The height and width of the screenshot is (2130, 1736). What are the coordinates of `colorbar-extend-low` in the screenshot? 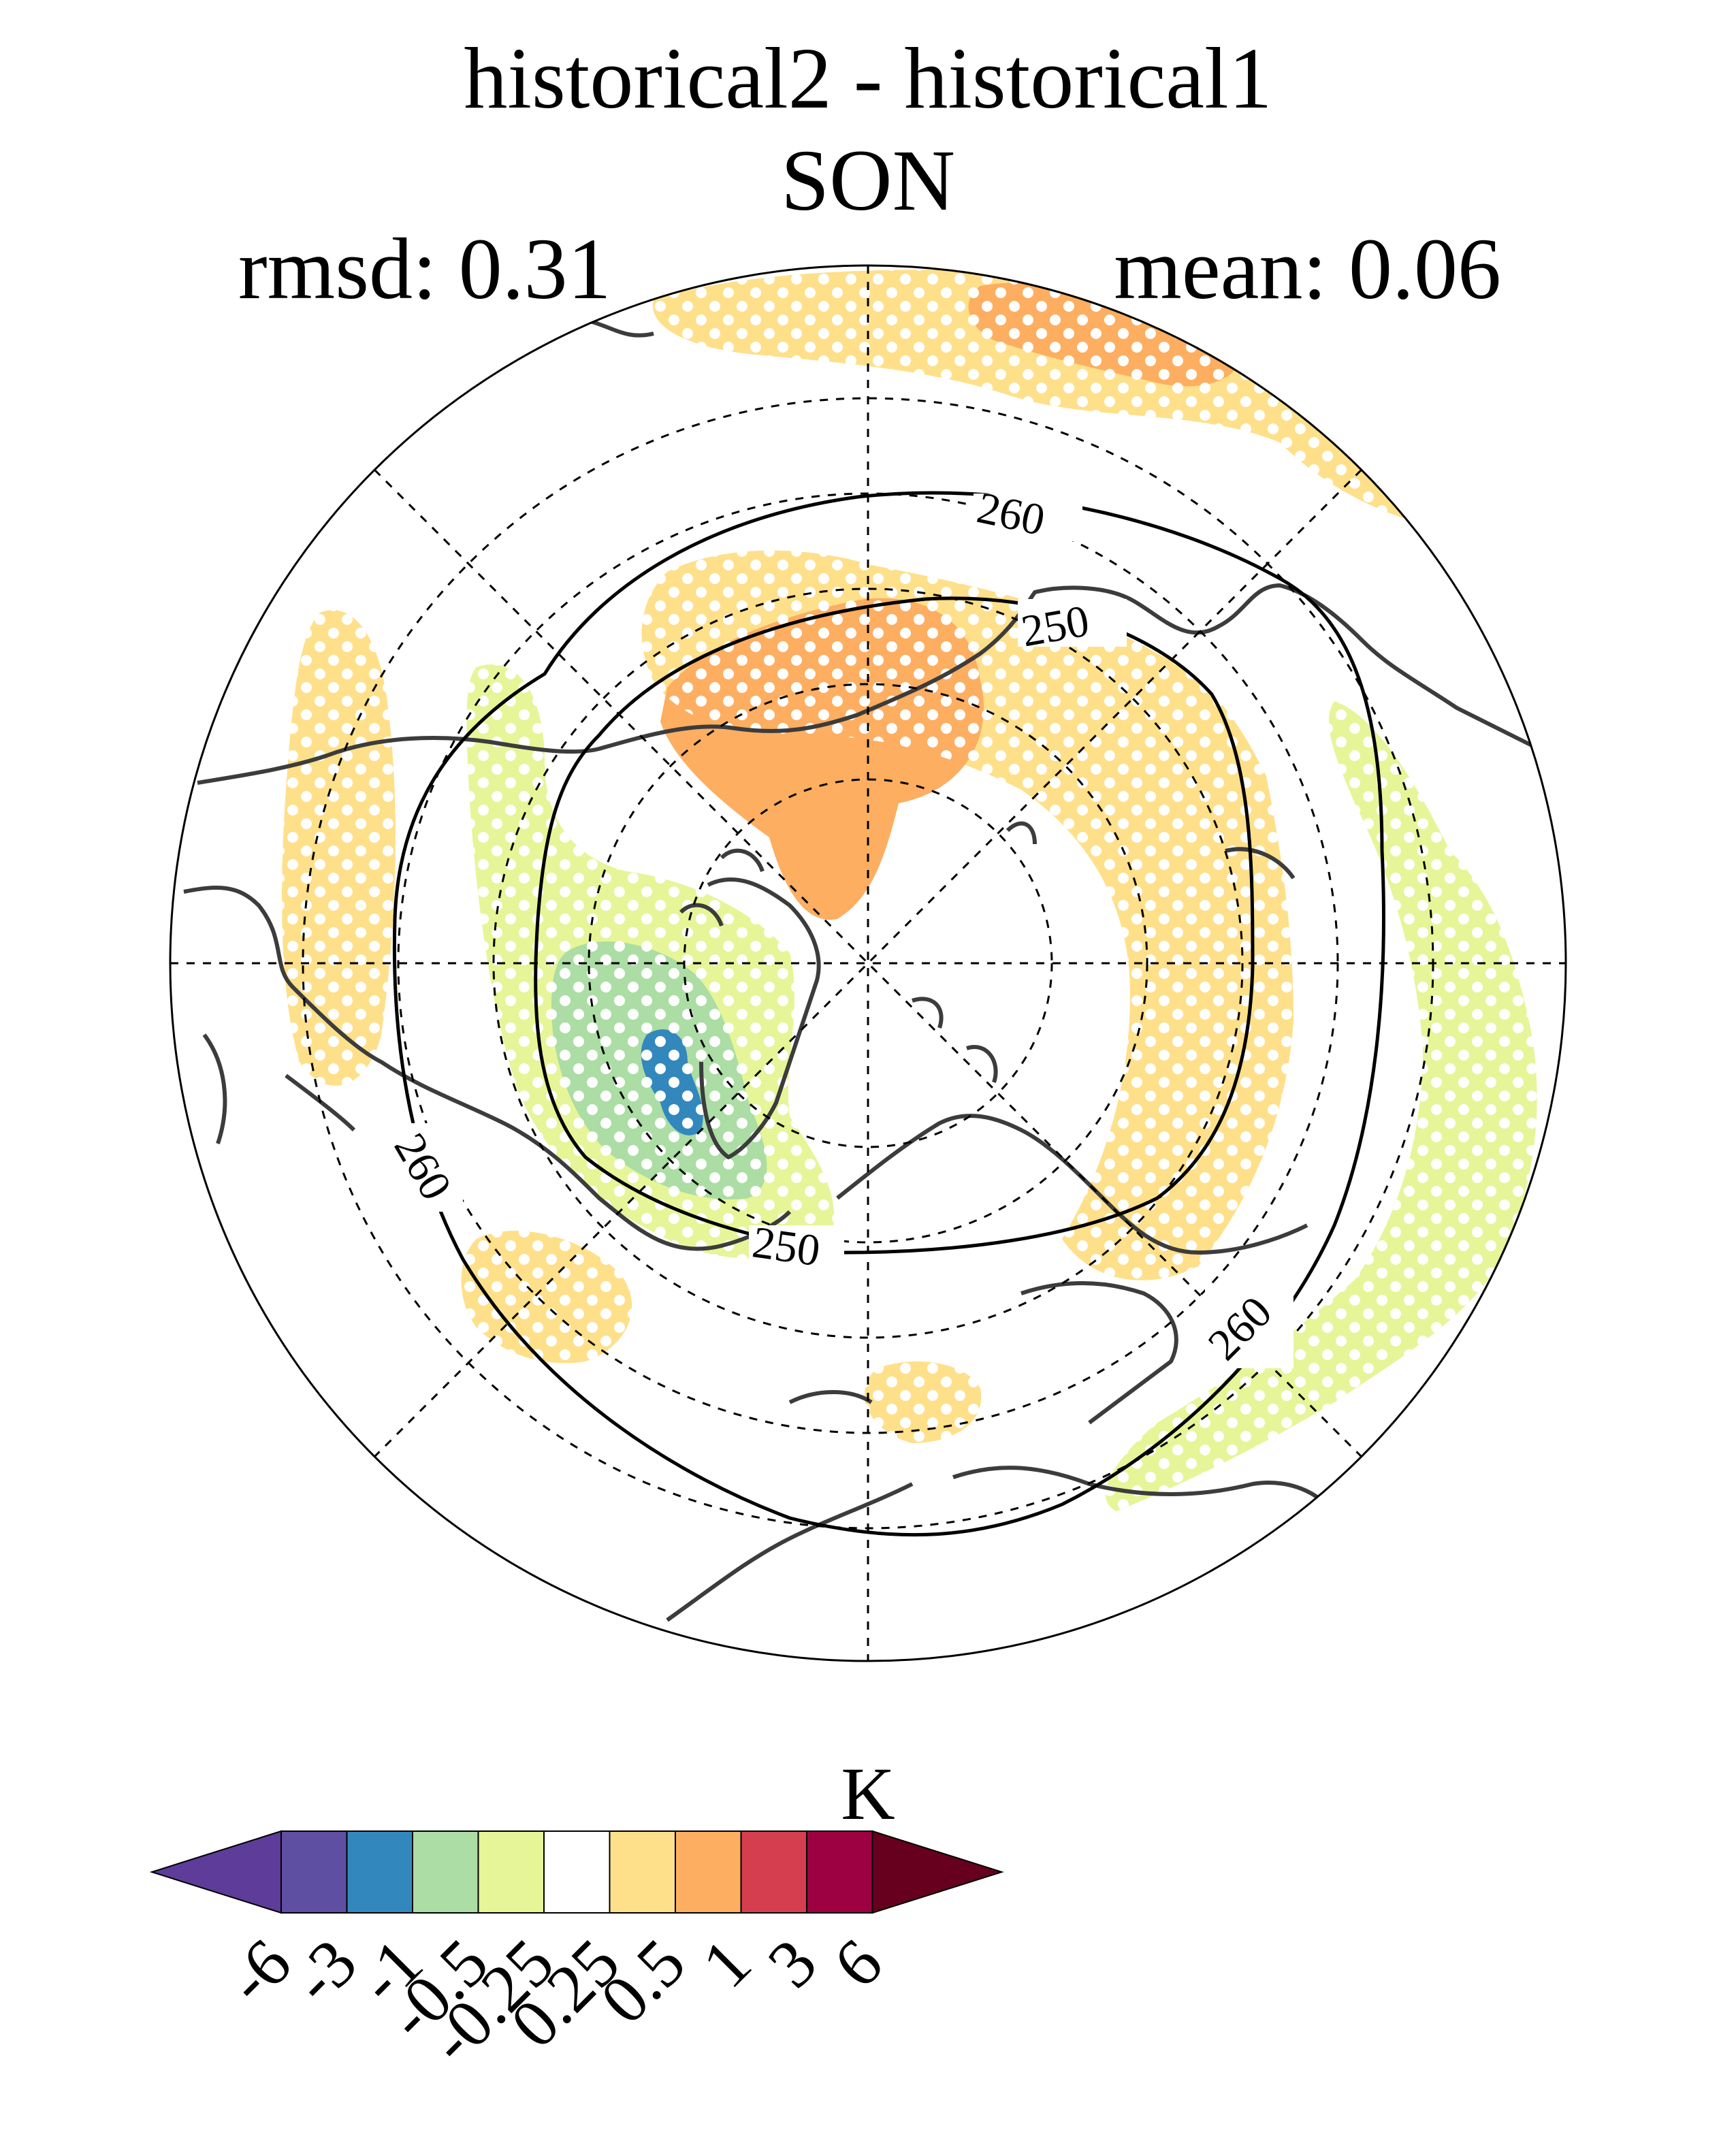 It's located at (215, 1872).